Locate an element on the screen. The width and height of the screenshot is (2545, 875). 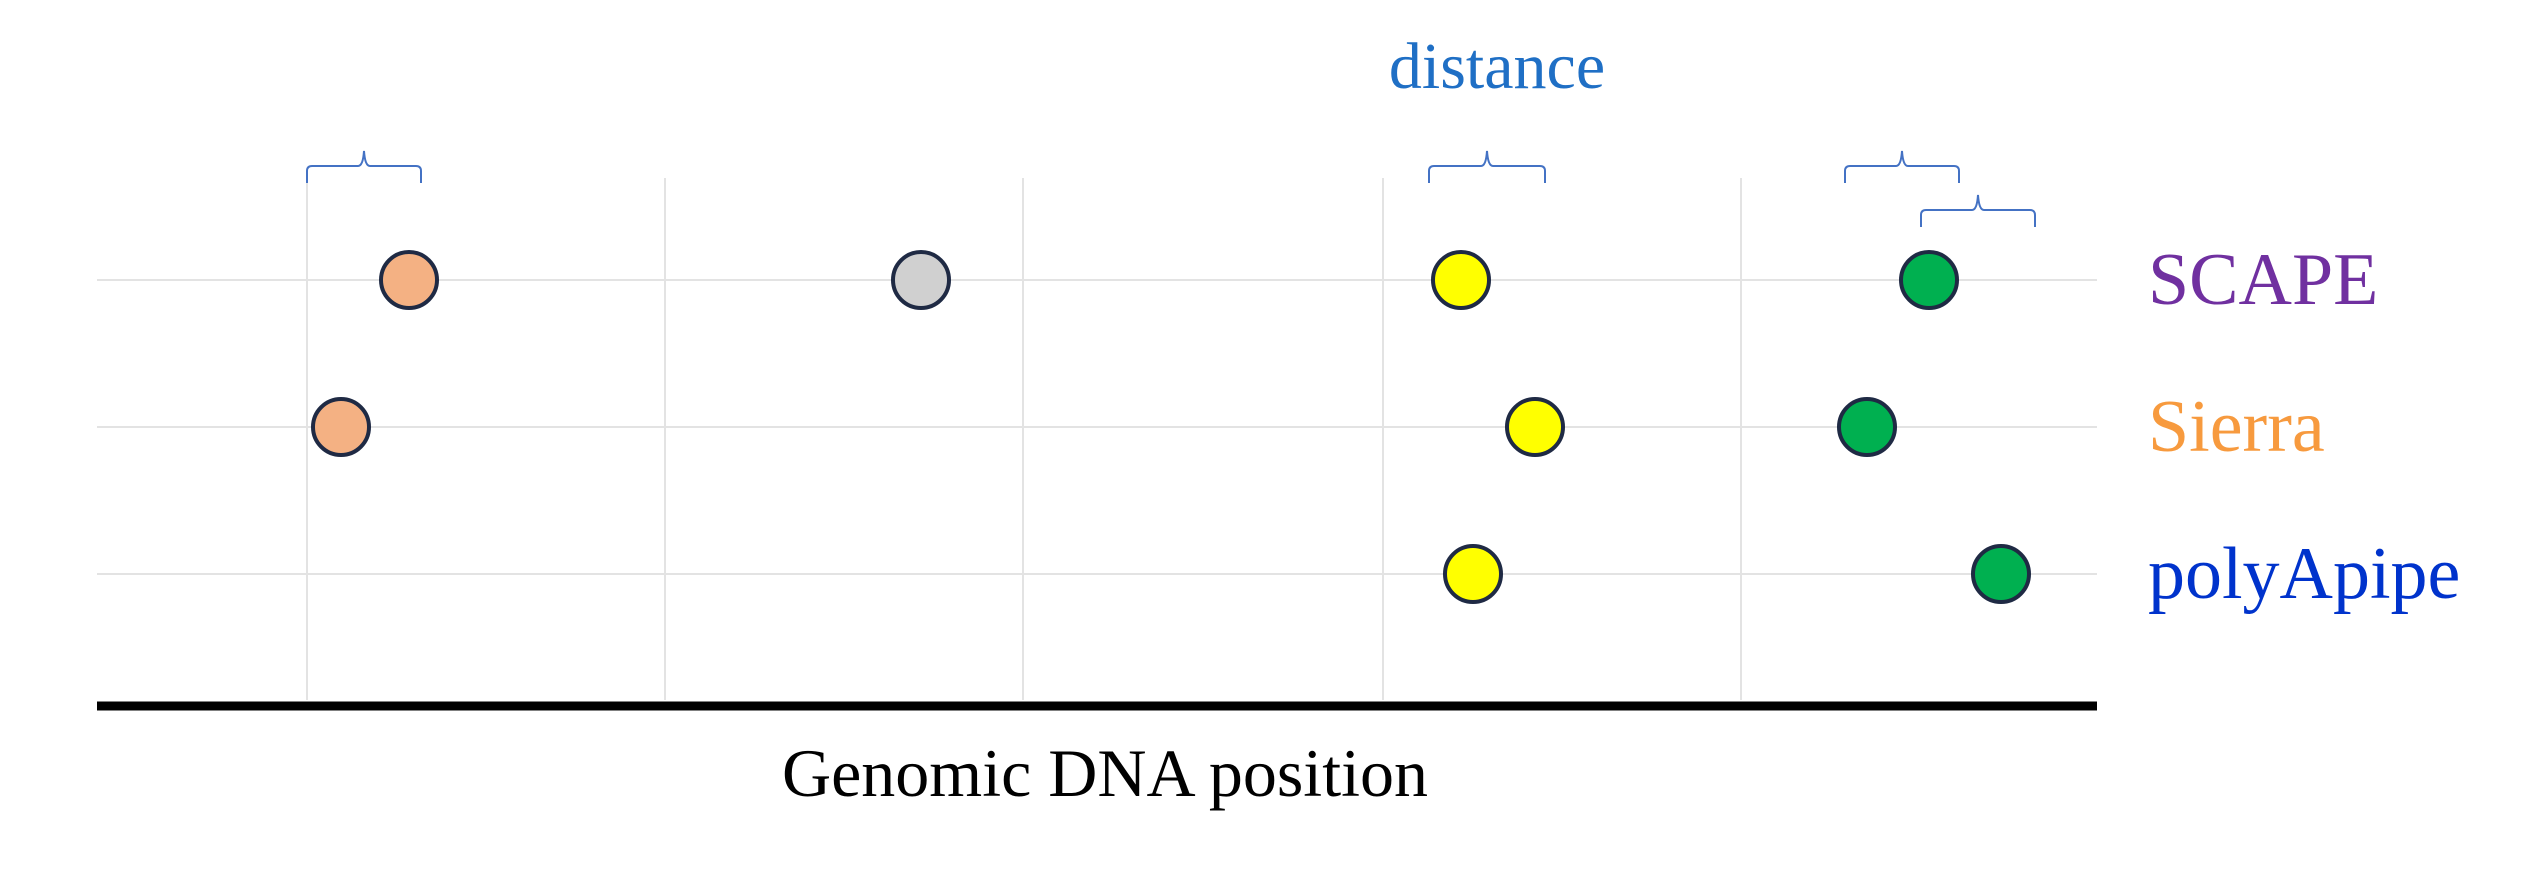
row-label-sierra: Sierra is located at coordinates (2236, 427).